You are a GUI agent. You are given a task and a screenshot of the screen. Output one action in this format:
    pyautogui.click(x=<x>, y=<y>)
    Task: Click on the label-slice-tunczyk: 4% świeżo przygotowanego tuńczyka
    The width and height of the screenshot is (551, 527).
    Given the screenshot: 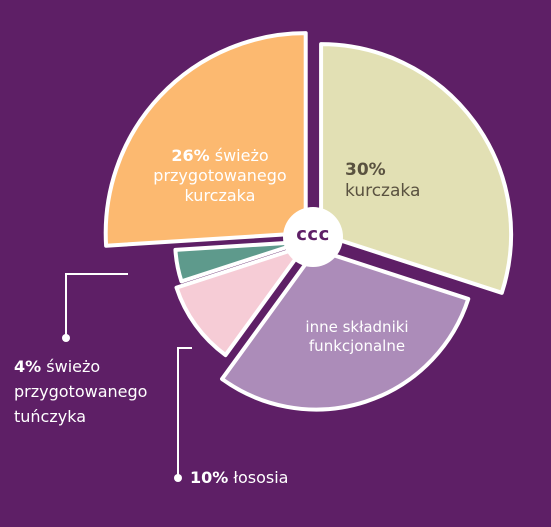 What is the action you would take?
    pyautogui.click(x=99, y=392)
    